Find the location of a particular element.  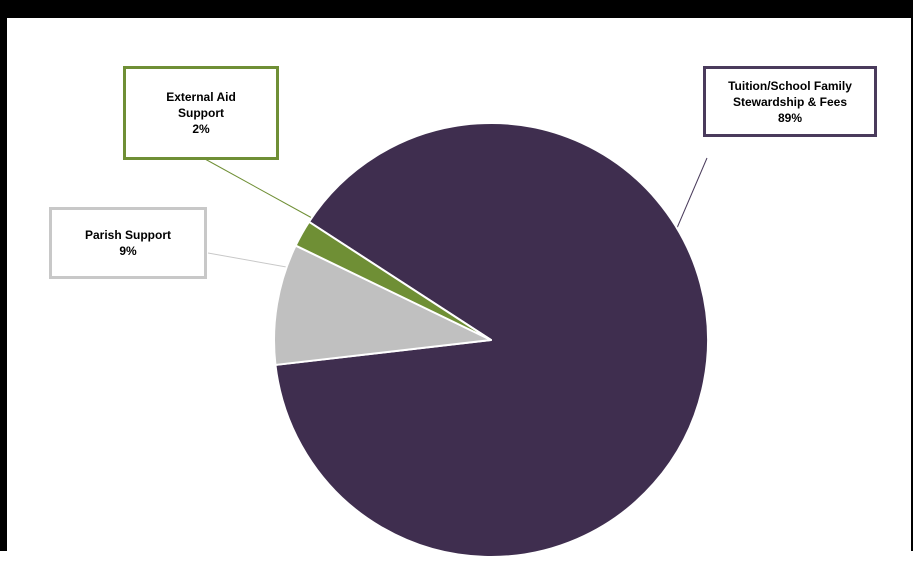

callout-external-pct: 2% is located at coordinates (201, 129).